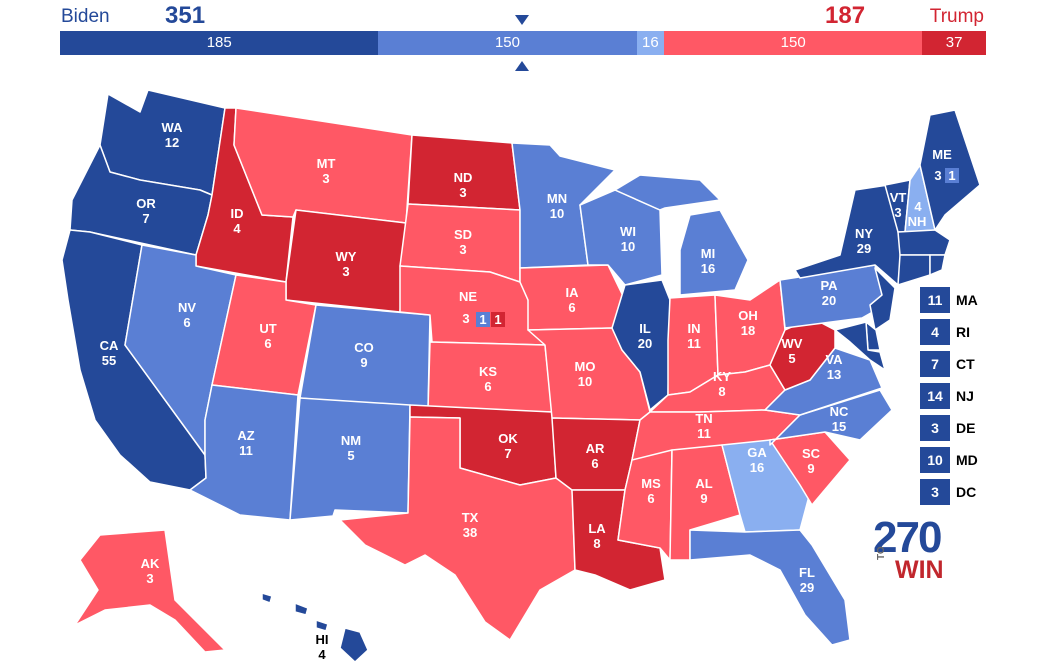 Image resolution: width=1050 pixels, height=670 pixels. What do you see at coordinates (237, 228) in the screenshot?
I see `label-id-ev: 4` at bounding box center [237, 228].